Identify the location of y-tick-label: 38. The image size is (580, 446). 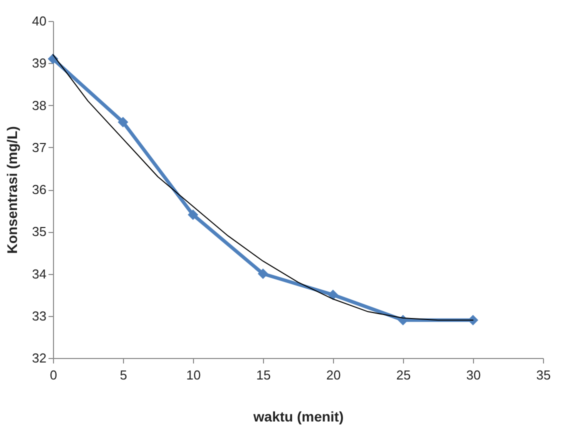
(39, 105).